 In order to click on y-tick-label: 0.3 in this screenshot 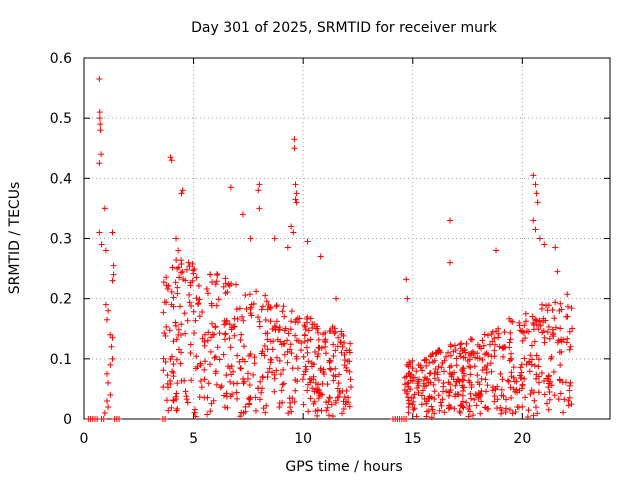, I will do `click(61, 240)`.